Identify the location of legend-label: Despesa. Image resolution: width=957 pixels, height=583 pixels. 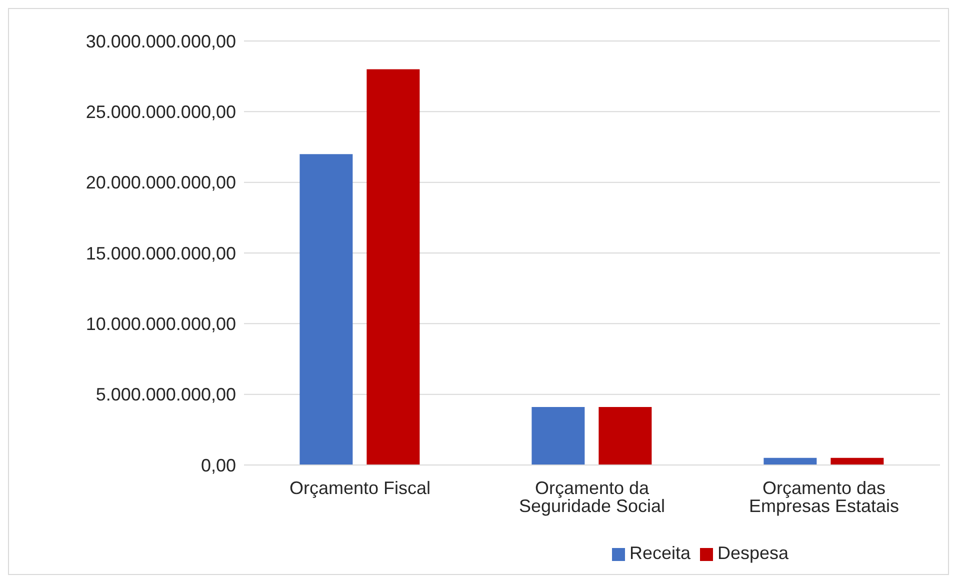
(753, 553).